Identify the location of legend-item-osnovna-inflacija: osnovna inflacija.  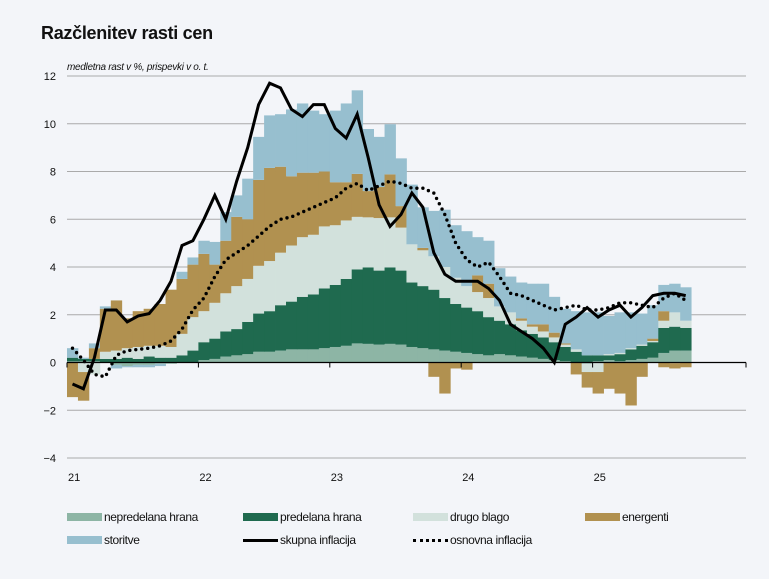
(472, 540).